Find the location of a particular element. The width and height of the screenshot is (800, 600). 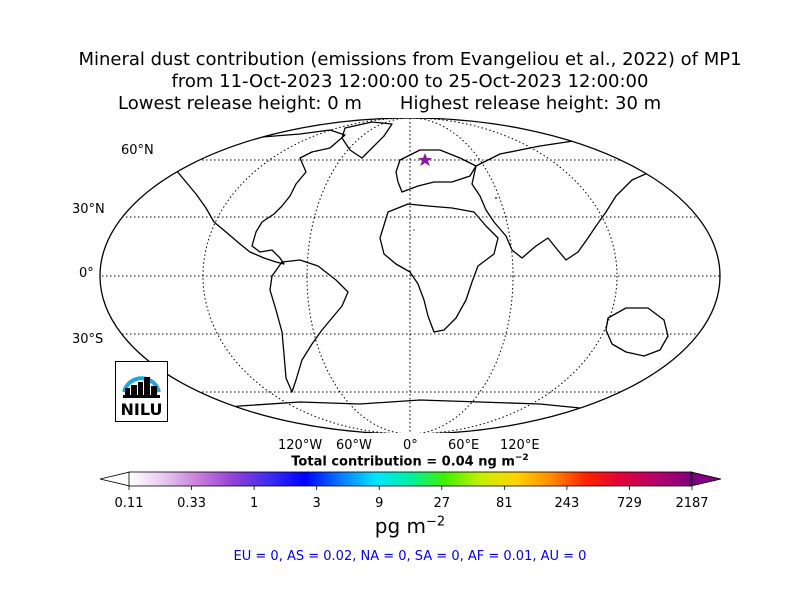

colorbar-tick-label: 27 is located at coordinates (442, 503).